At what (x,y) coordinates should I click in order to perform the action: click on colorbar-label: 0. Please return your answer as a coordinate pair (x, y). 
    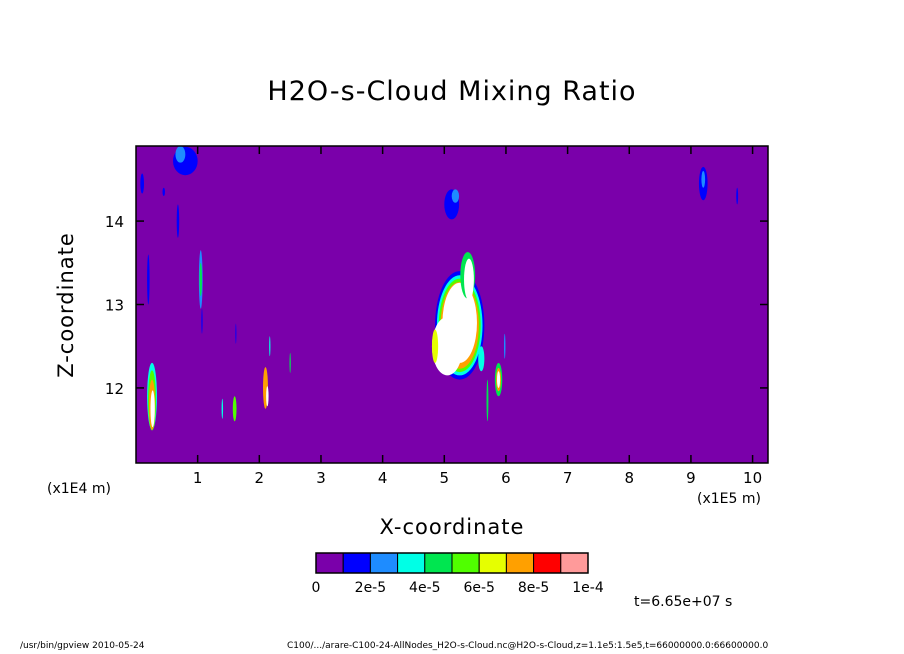
    Looking at the image, I should click on (316, 588).